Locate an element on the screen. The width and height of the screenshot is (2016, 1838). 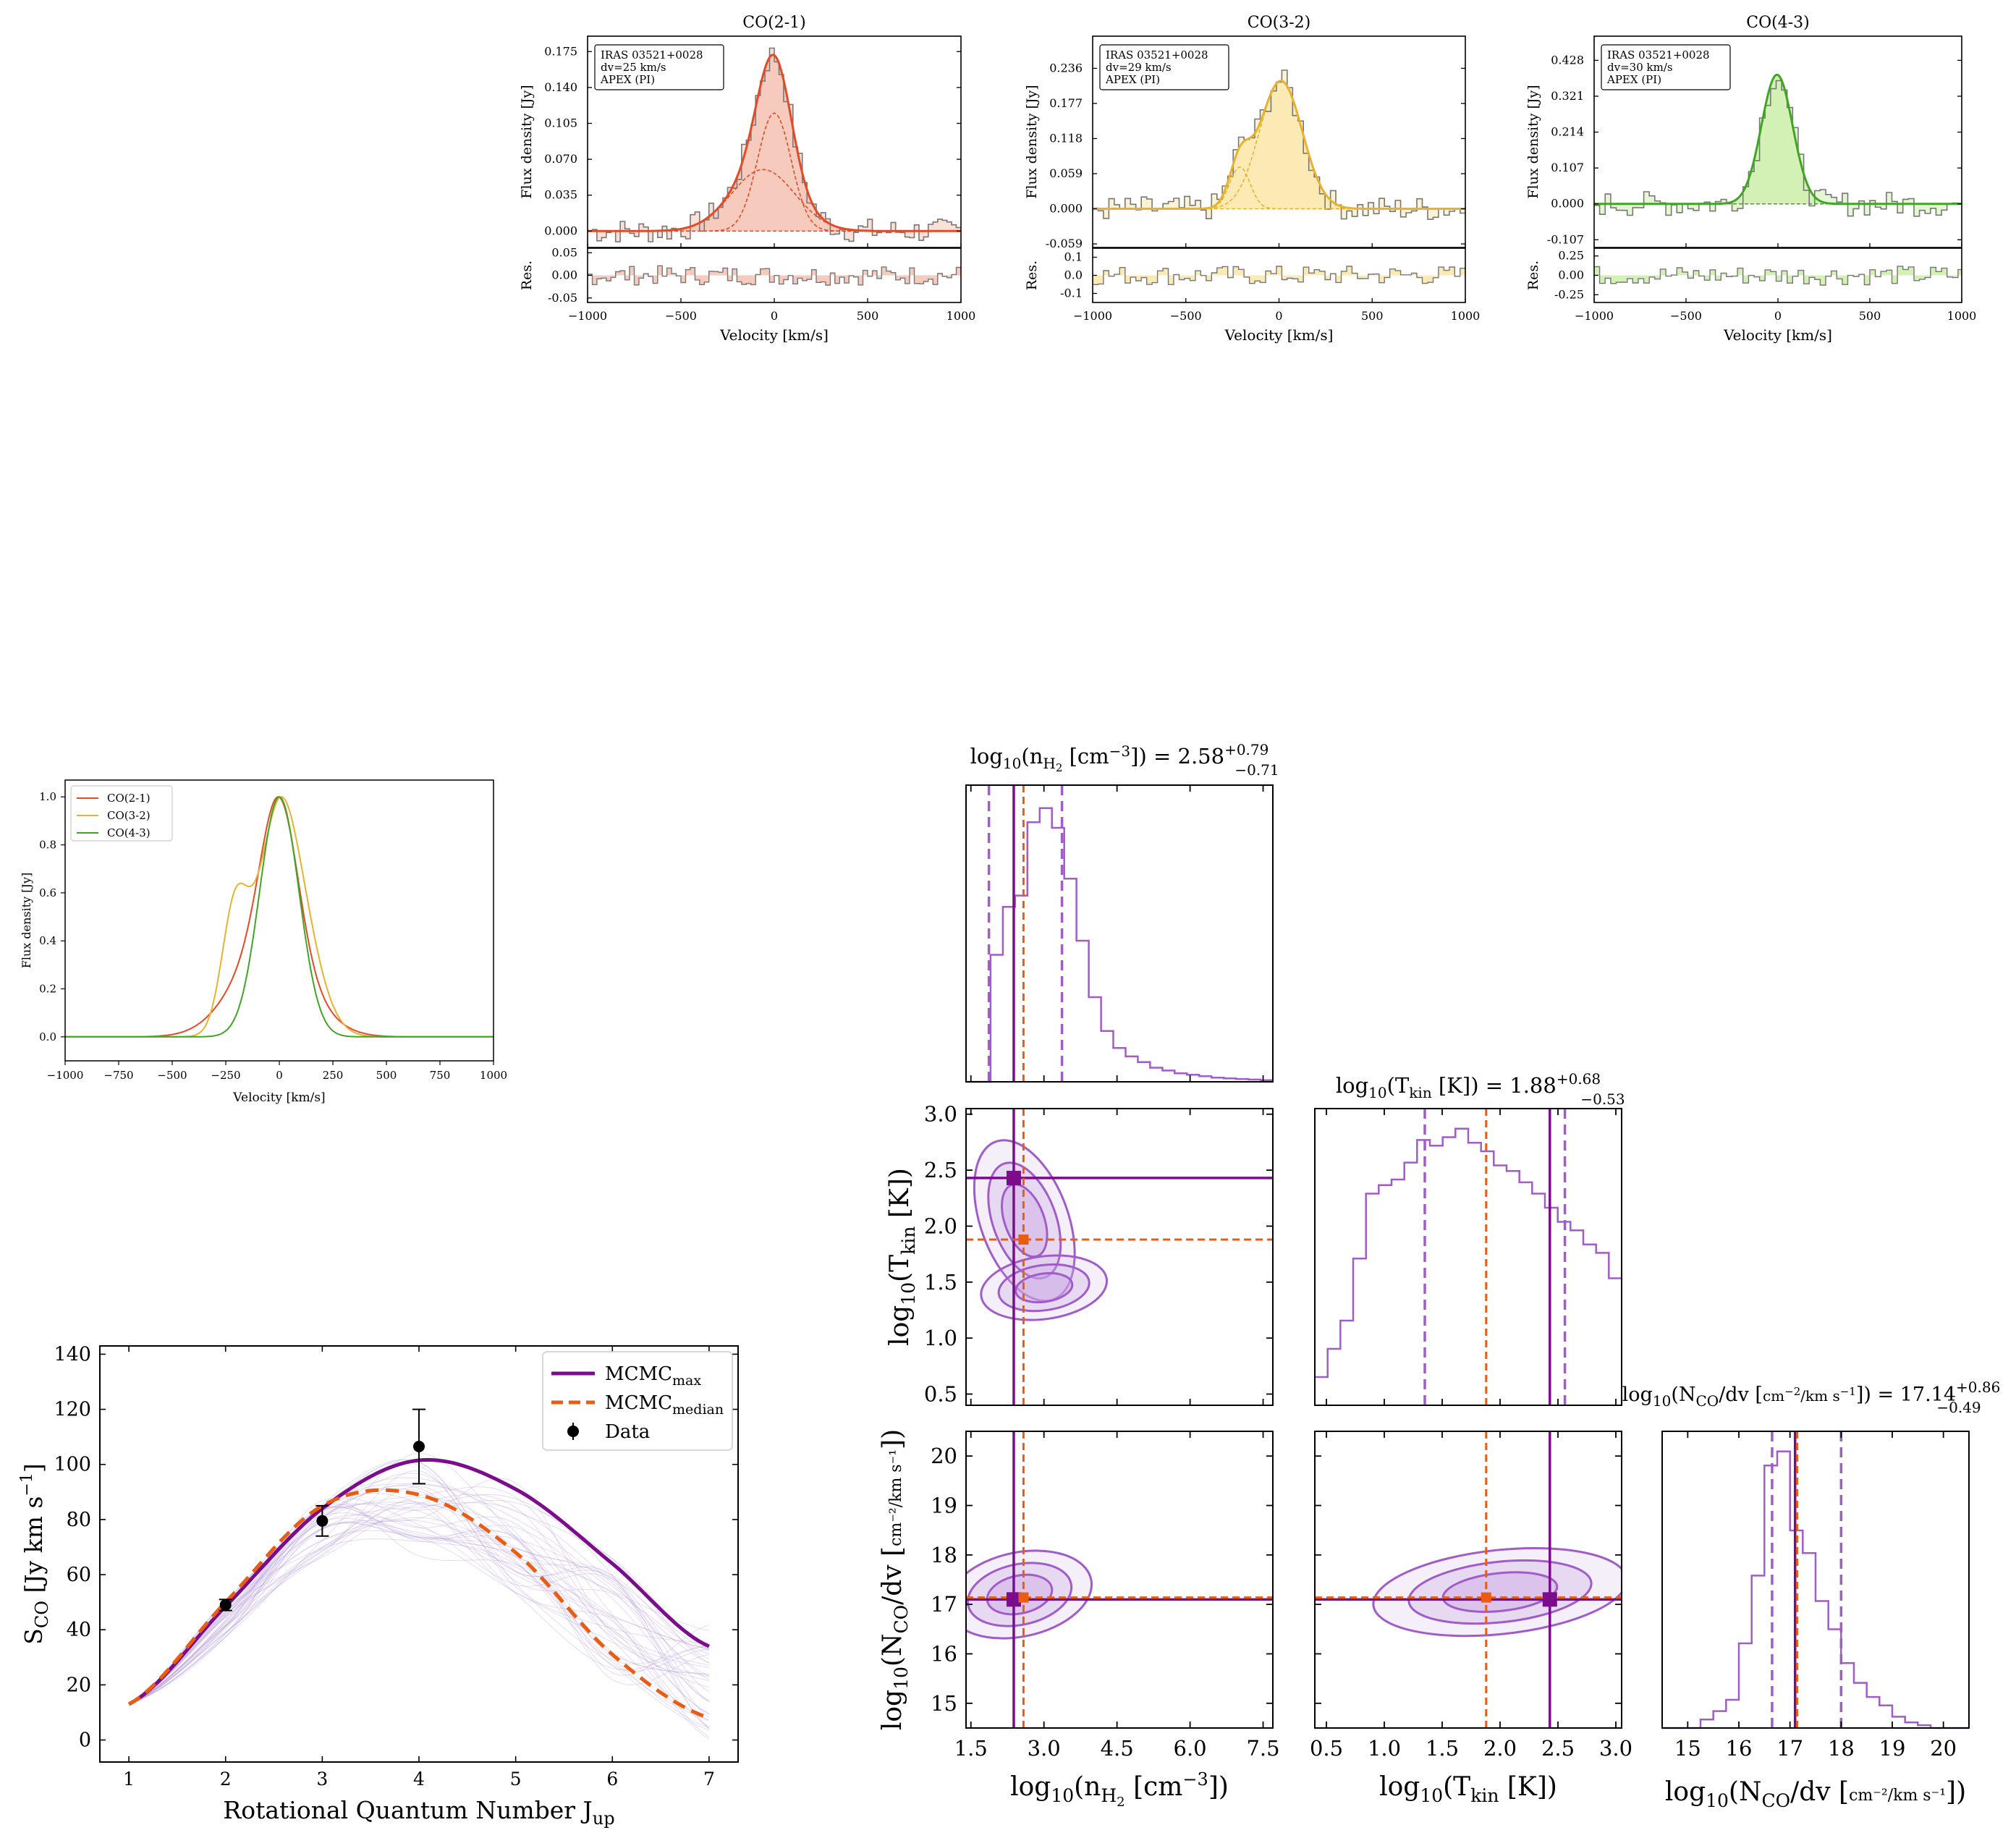
spectrum-data is located at coordinates (774, 144).